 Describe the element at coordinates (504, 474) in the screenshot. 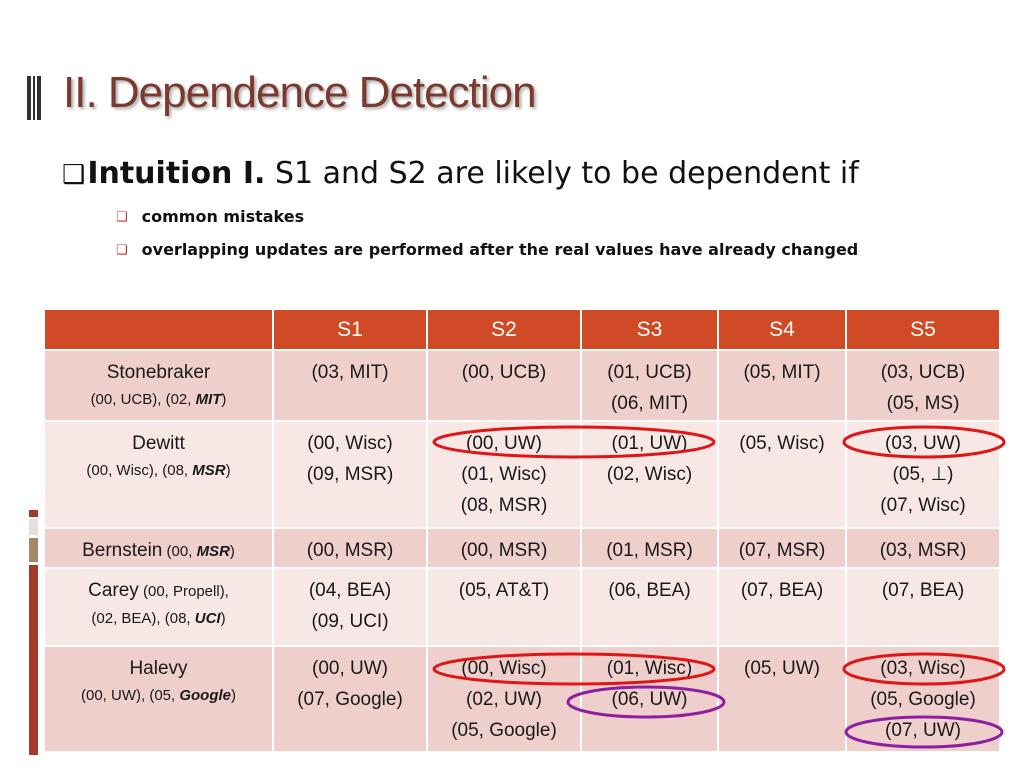

I see `s2-cell: (00, UW) (01, Wisc) (08, MSR)` at that location.